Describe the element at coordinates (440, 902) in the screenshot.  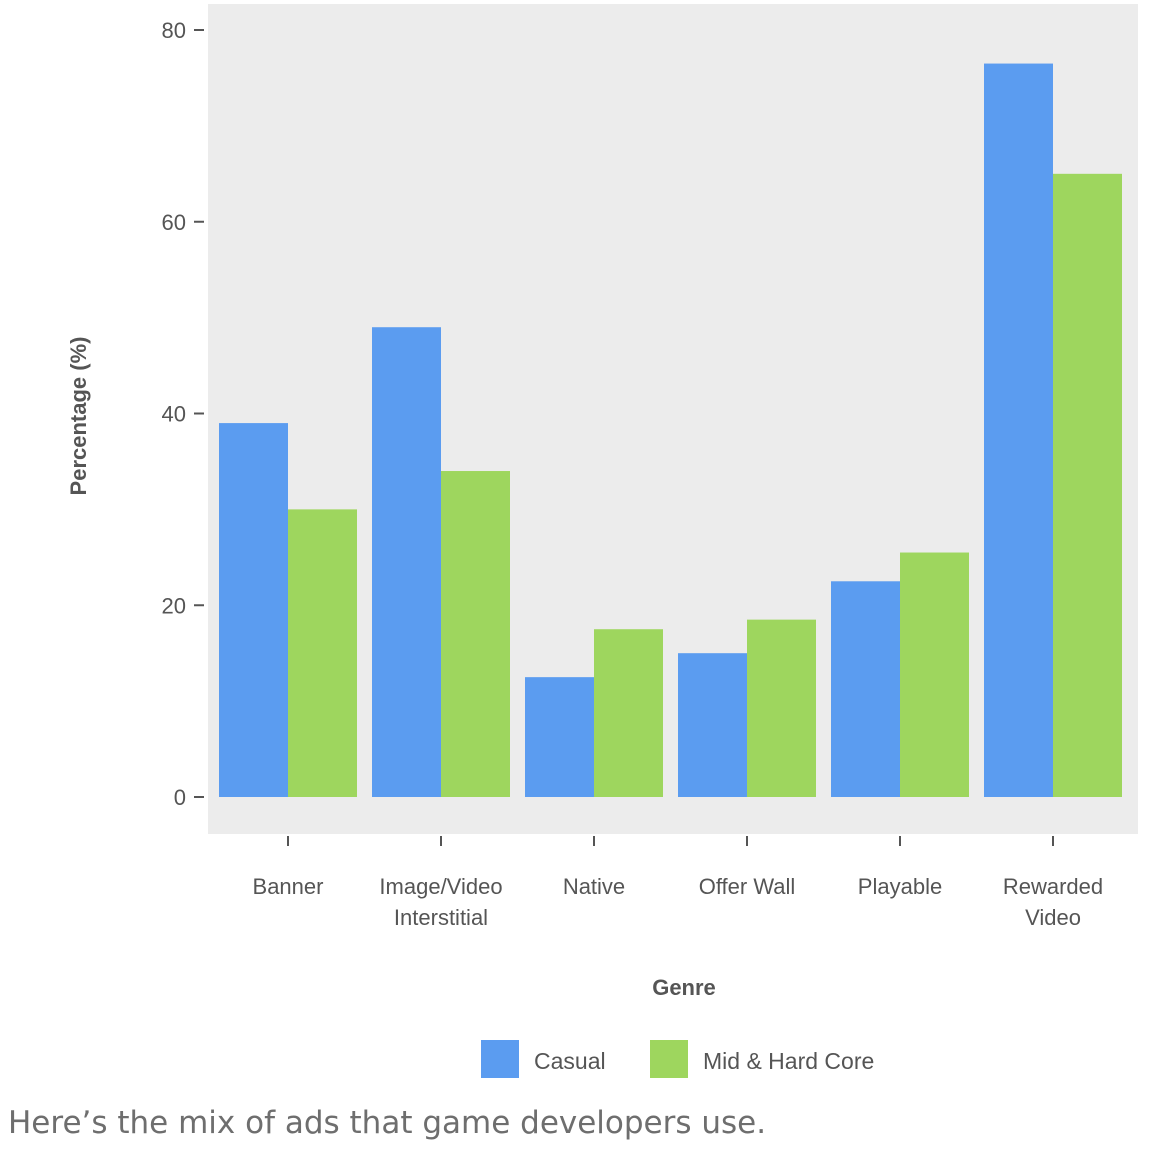
I see `x-tick-label: Image/Video Interstitial` at that location.